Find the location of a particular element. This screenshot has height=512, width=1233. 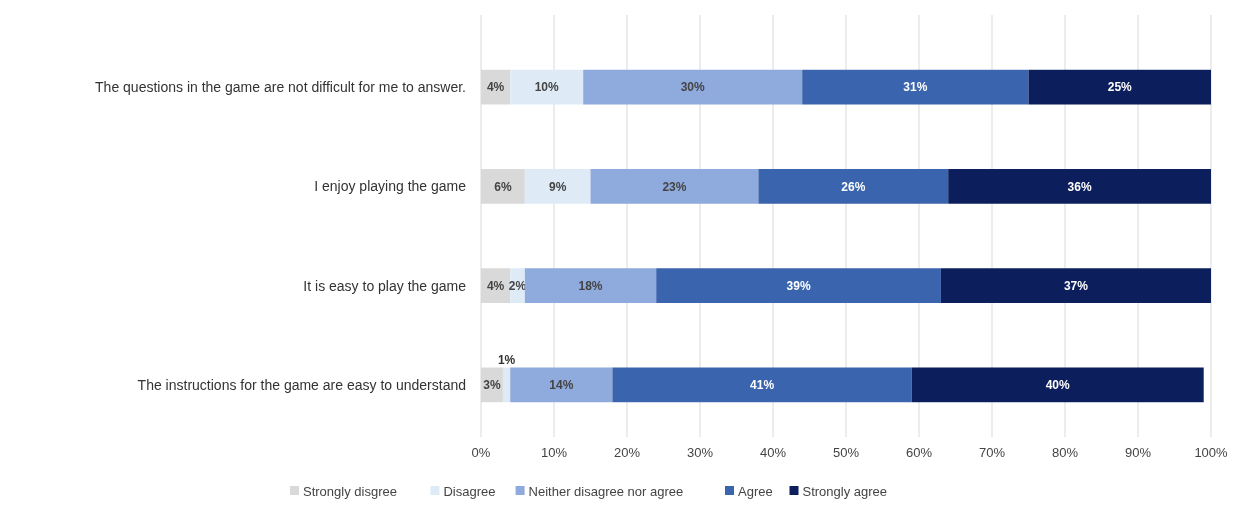

data-label: 14% is located at coordinates (561, 385).